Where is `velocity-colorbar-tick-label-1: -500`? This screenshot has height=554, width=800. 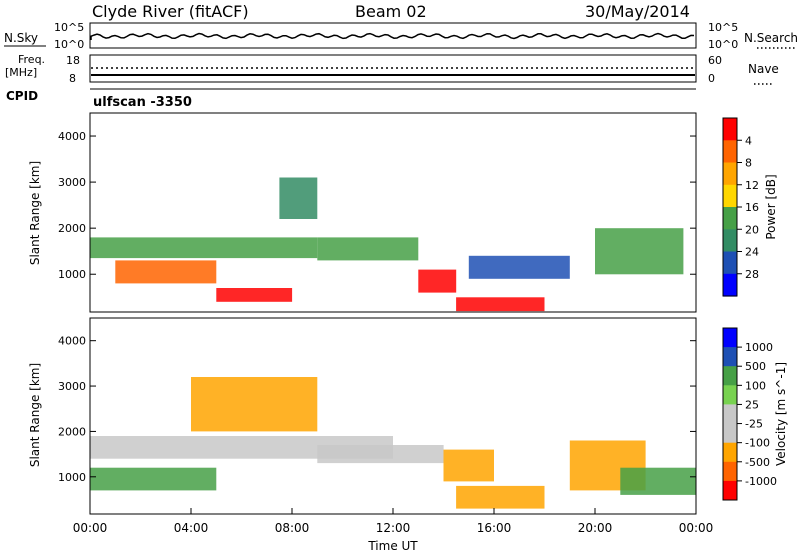 velocity-colorbar-tick-label-1: -500 is located at coordinates (757, 462).